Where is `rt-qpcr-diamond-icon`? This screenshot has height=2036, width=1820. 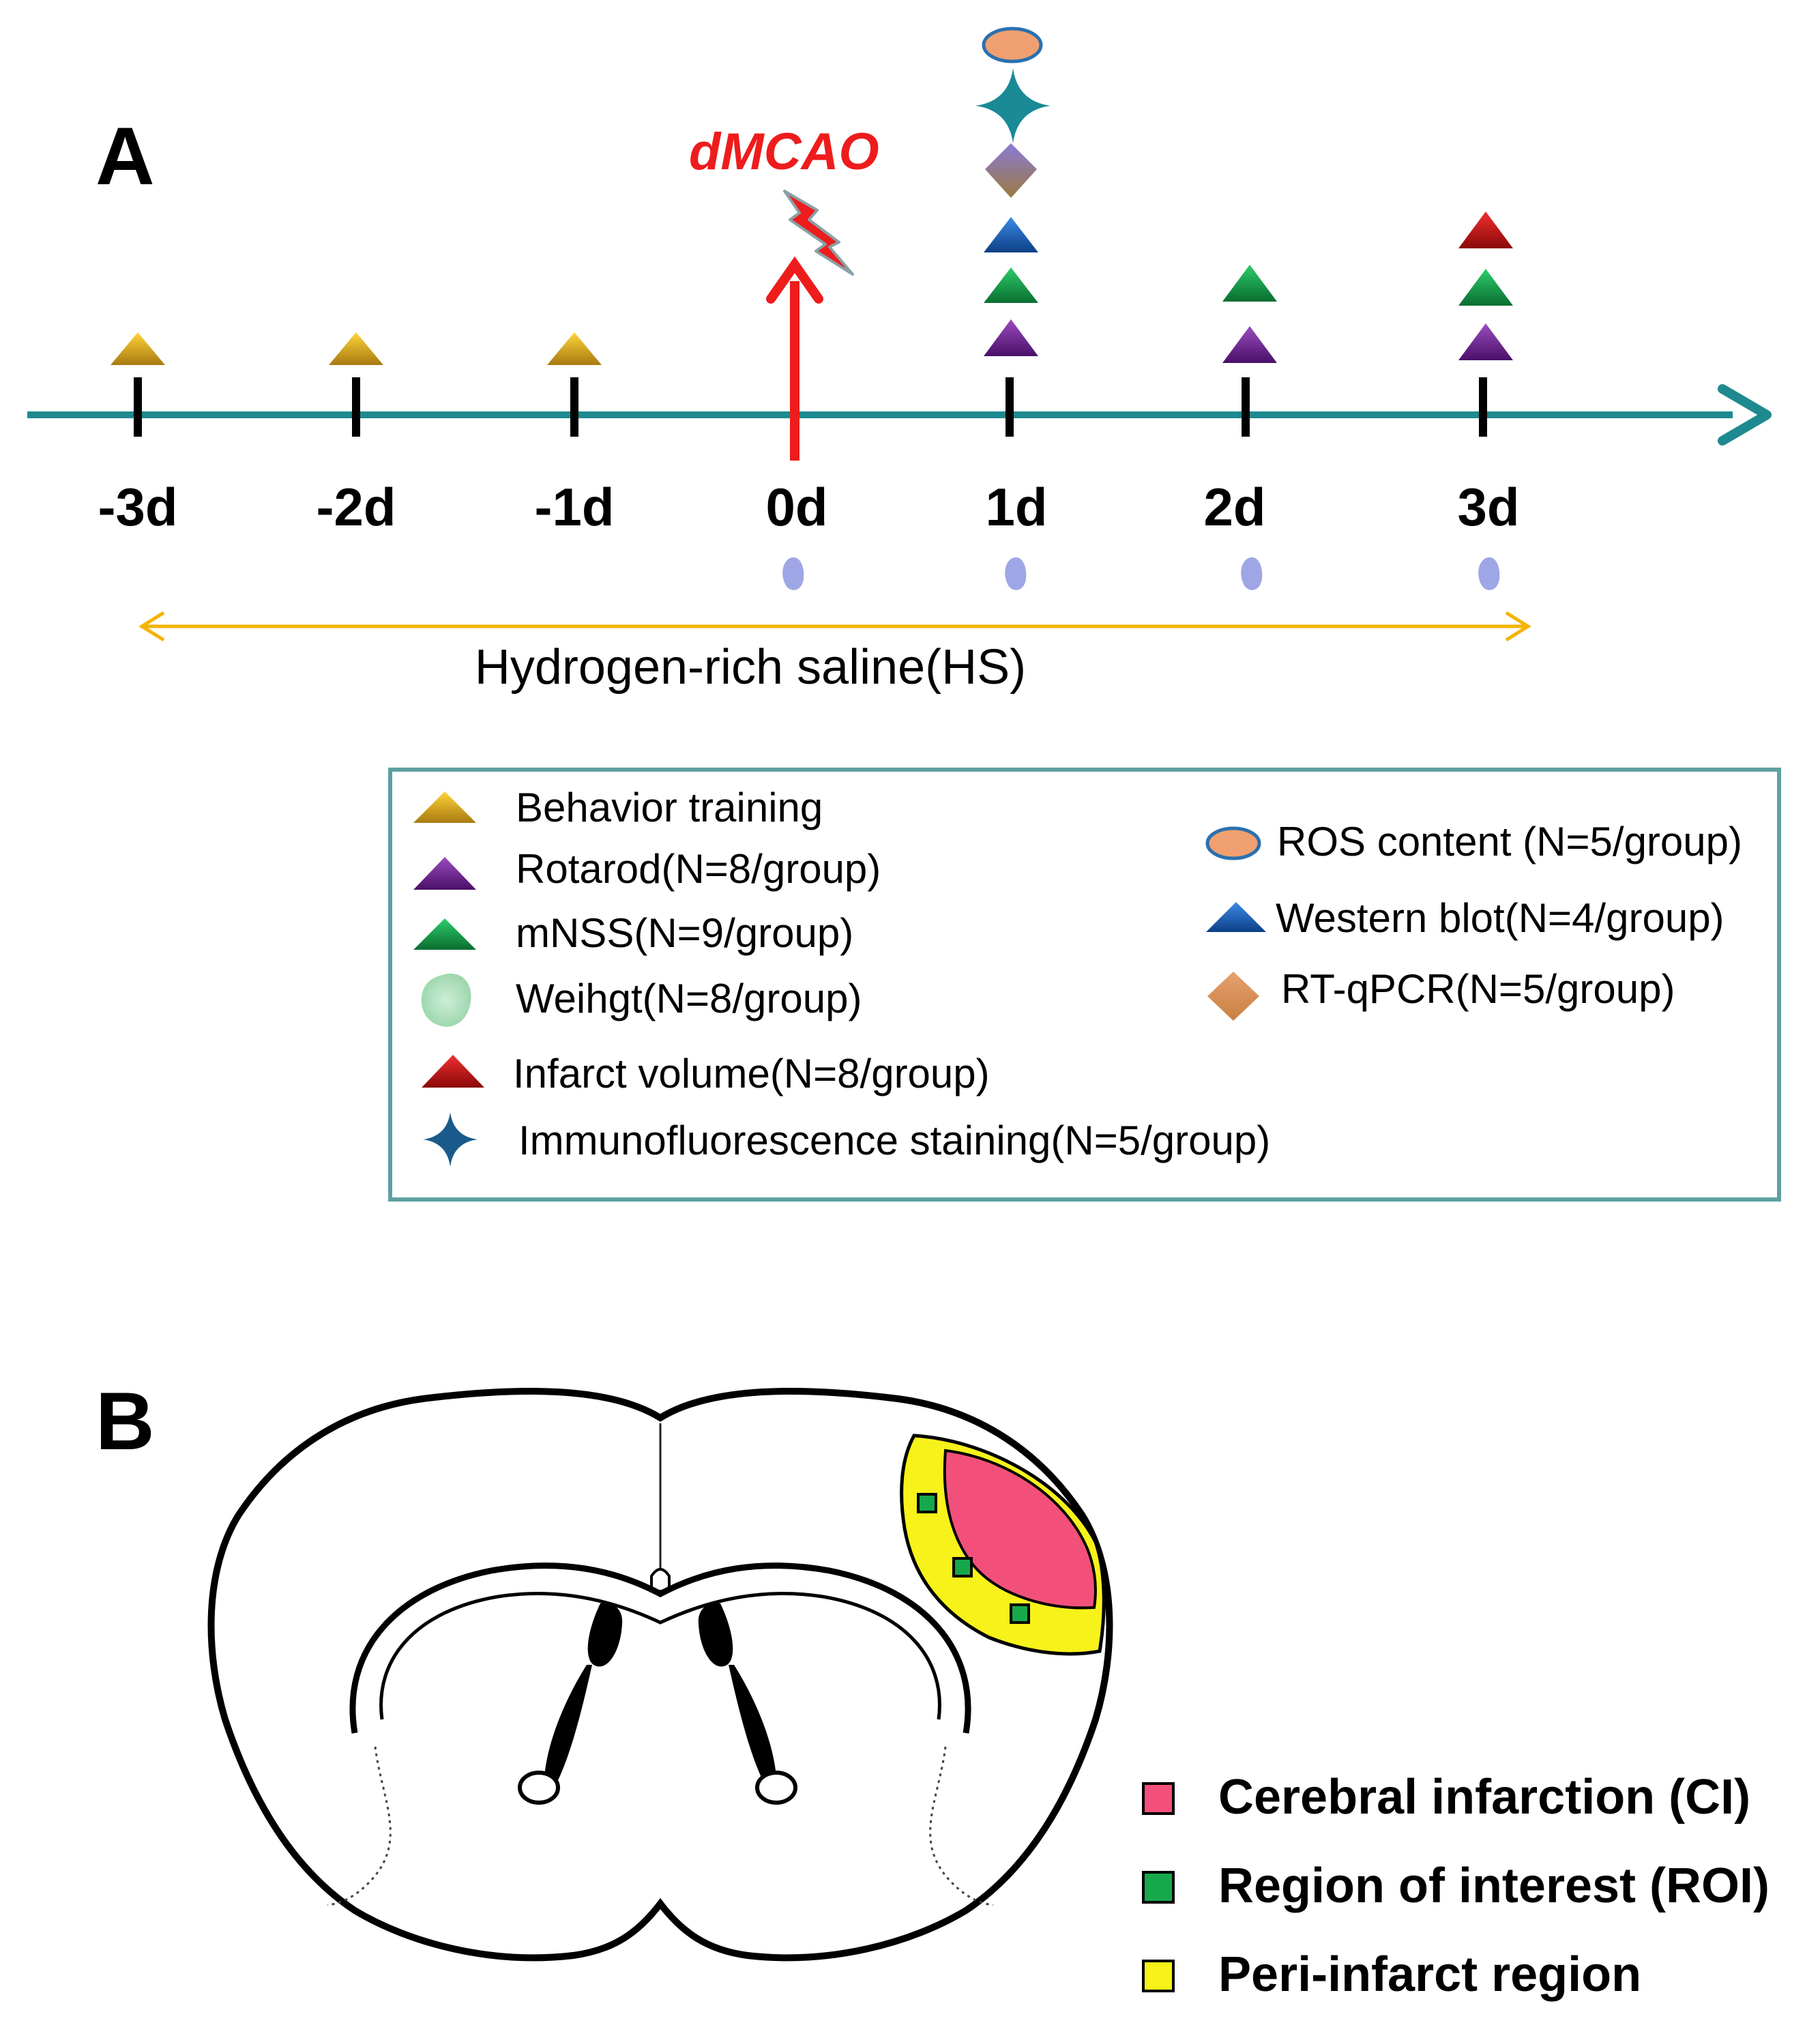 rt-qpcr-diamond-icon is located at coordinates (1011, 170).